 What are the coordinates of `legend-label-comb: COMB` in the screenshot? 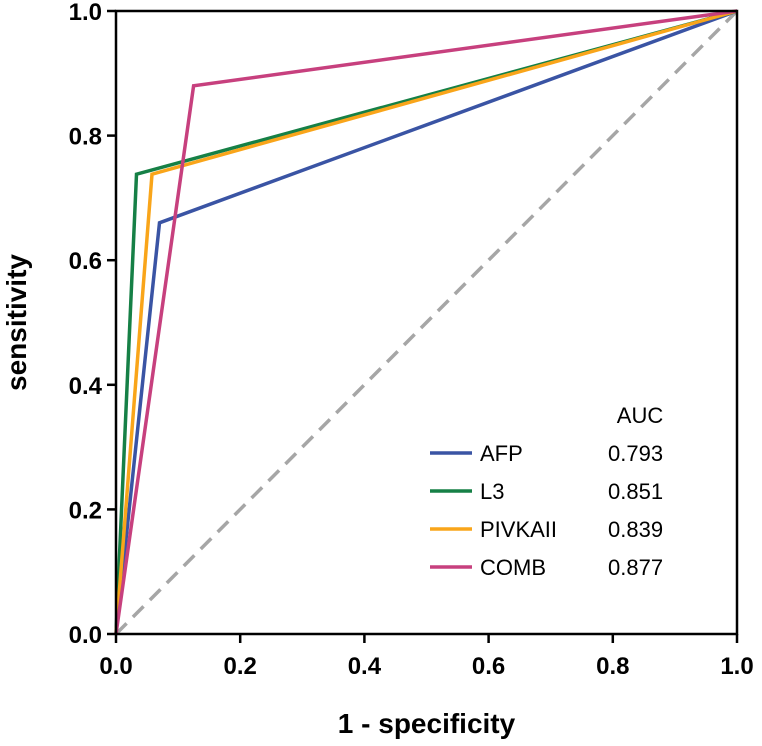 It's located at (513, 567).